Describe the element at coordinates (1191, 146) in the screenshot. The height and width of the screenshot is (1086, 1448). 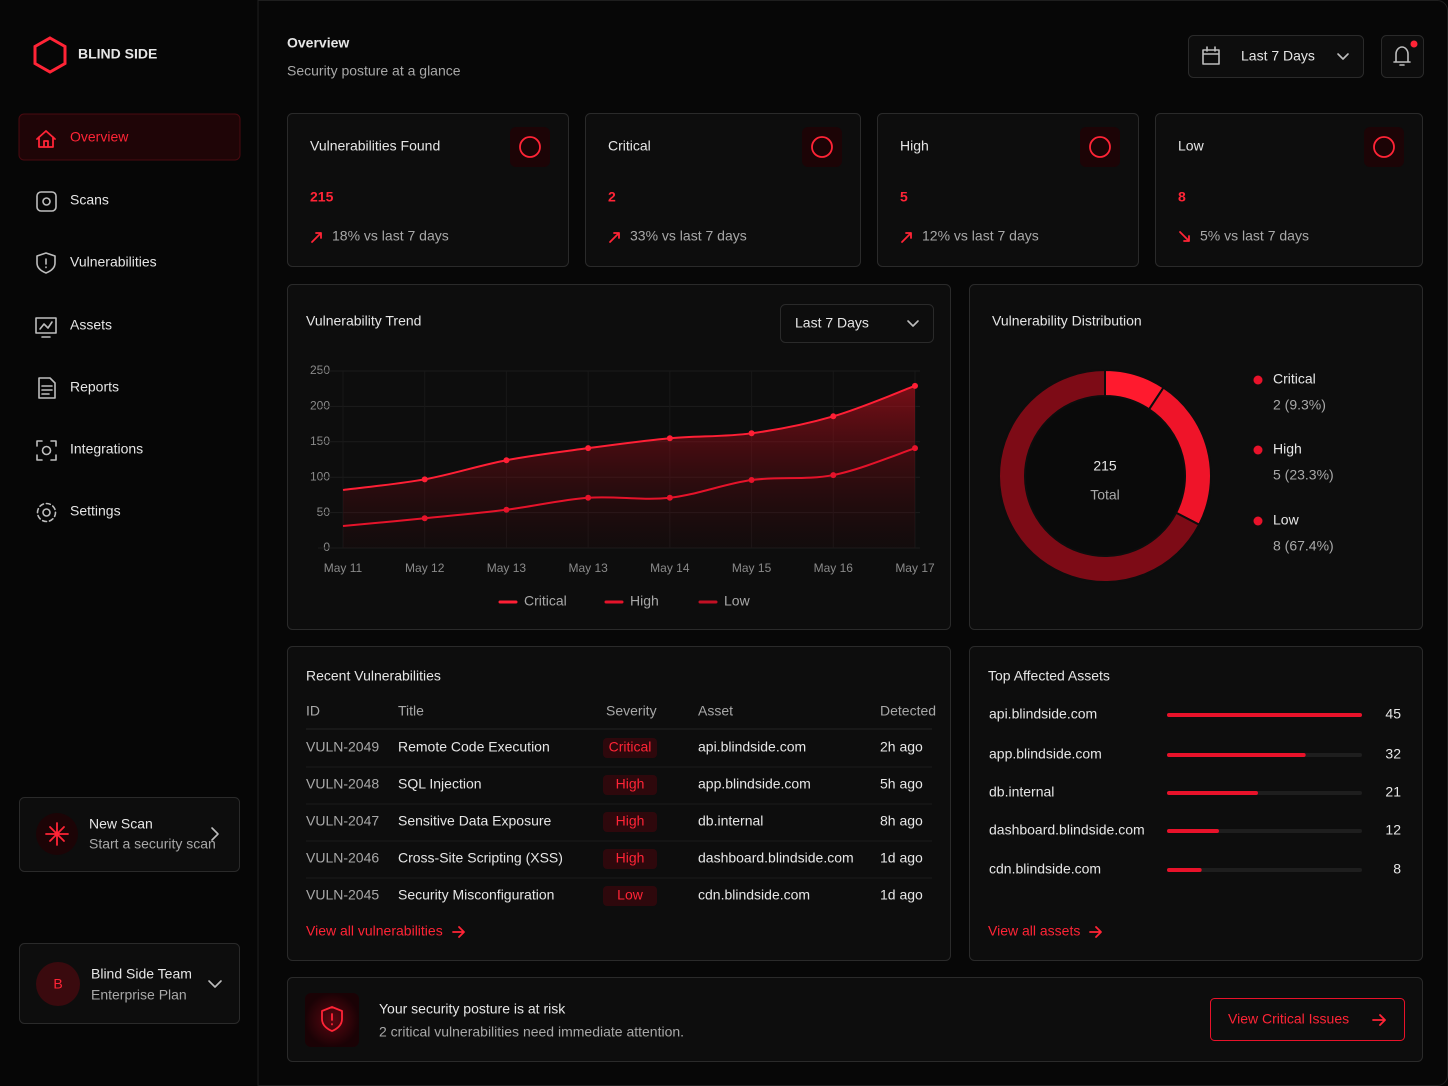
I see `stat-label: Low` at that location.